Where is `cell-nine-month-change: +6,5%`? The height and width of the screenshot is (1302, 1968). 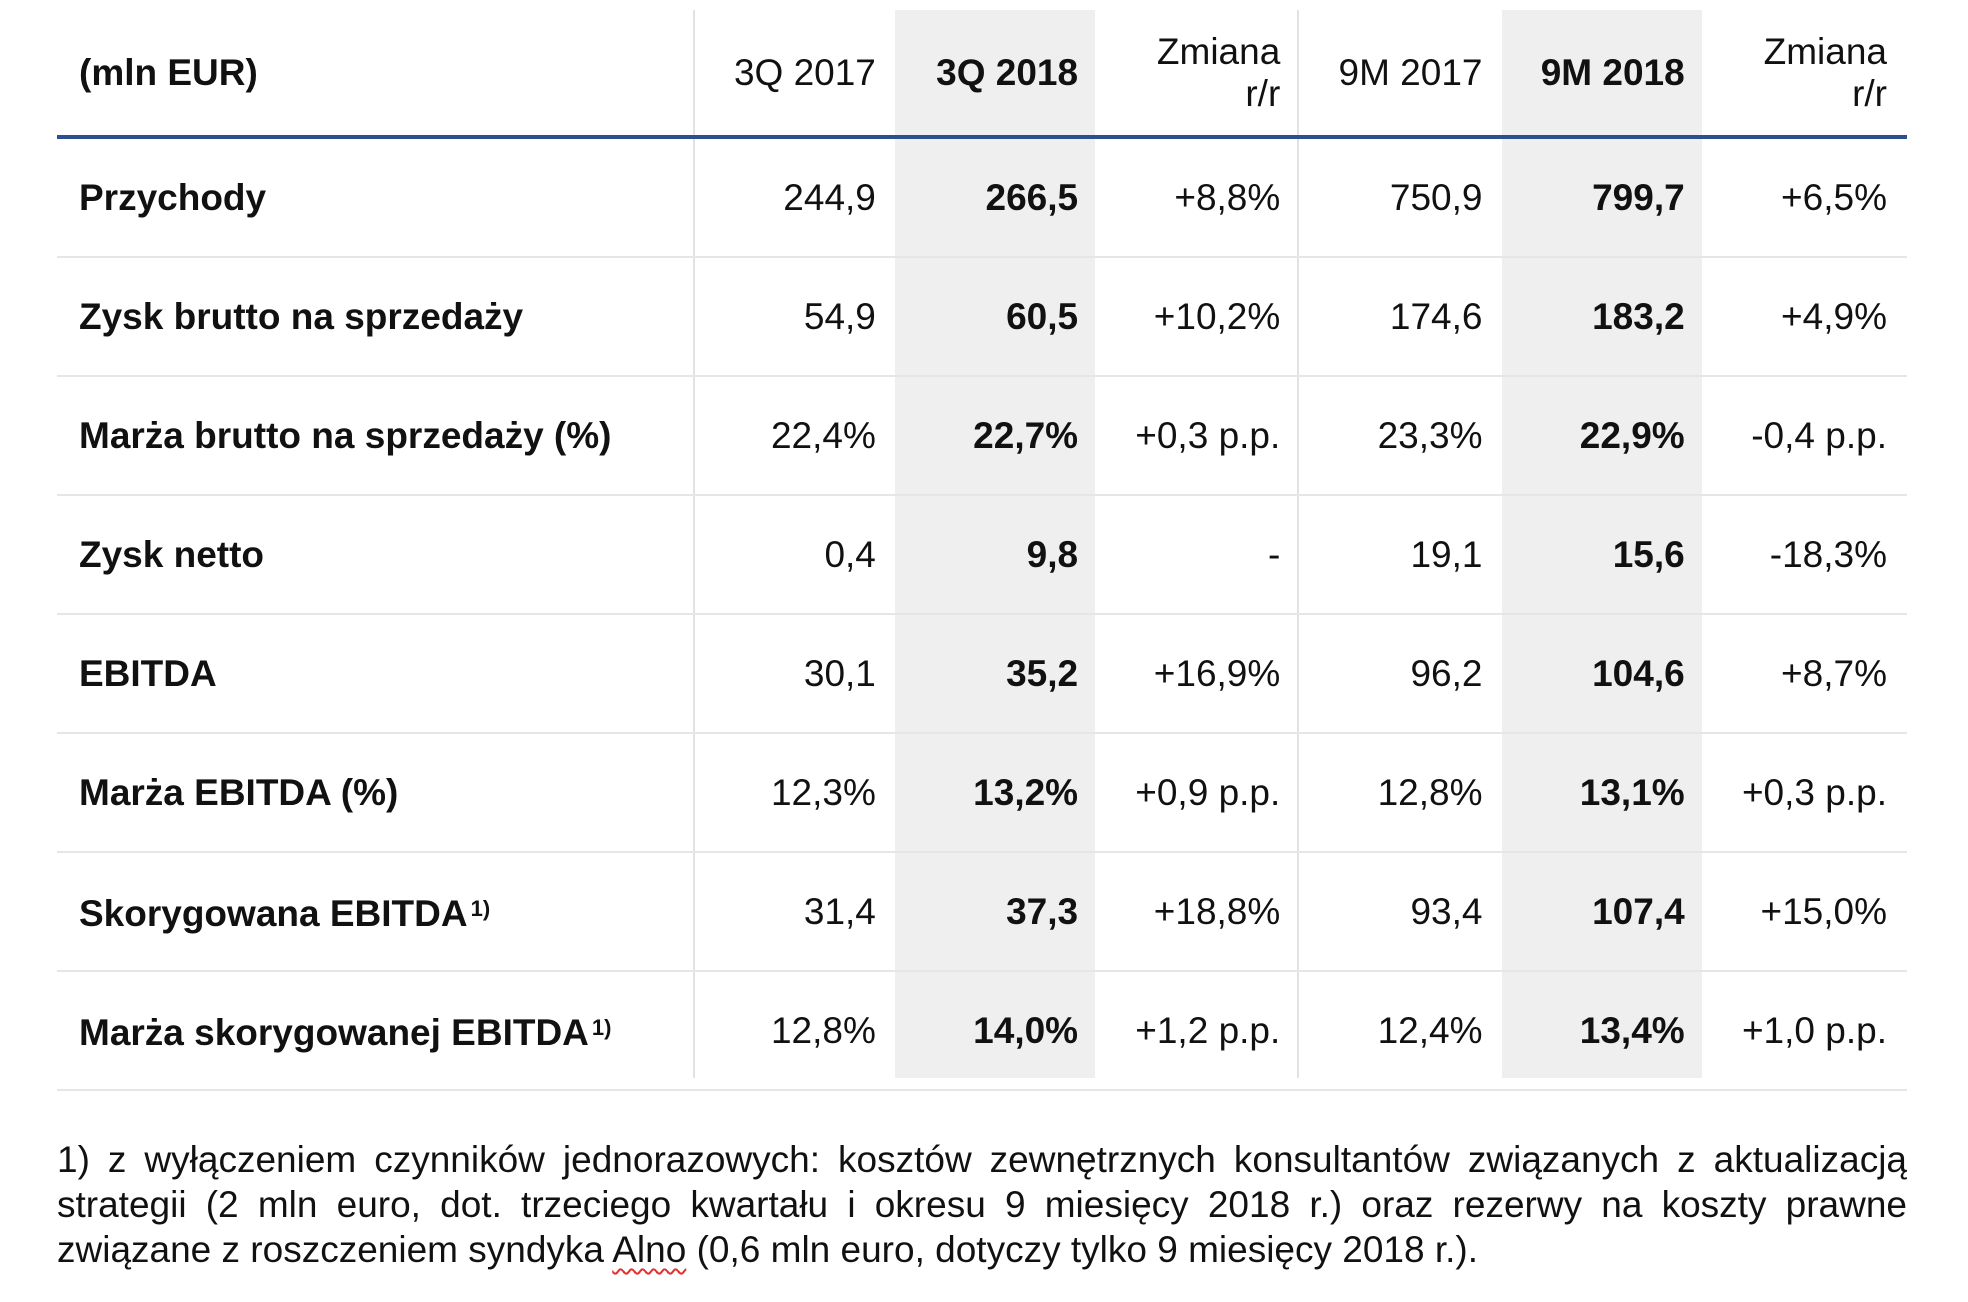 cell-nine-month-change: +6,5% is located at coordinates (1805, 197).